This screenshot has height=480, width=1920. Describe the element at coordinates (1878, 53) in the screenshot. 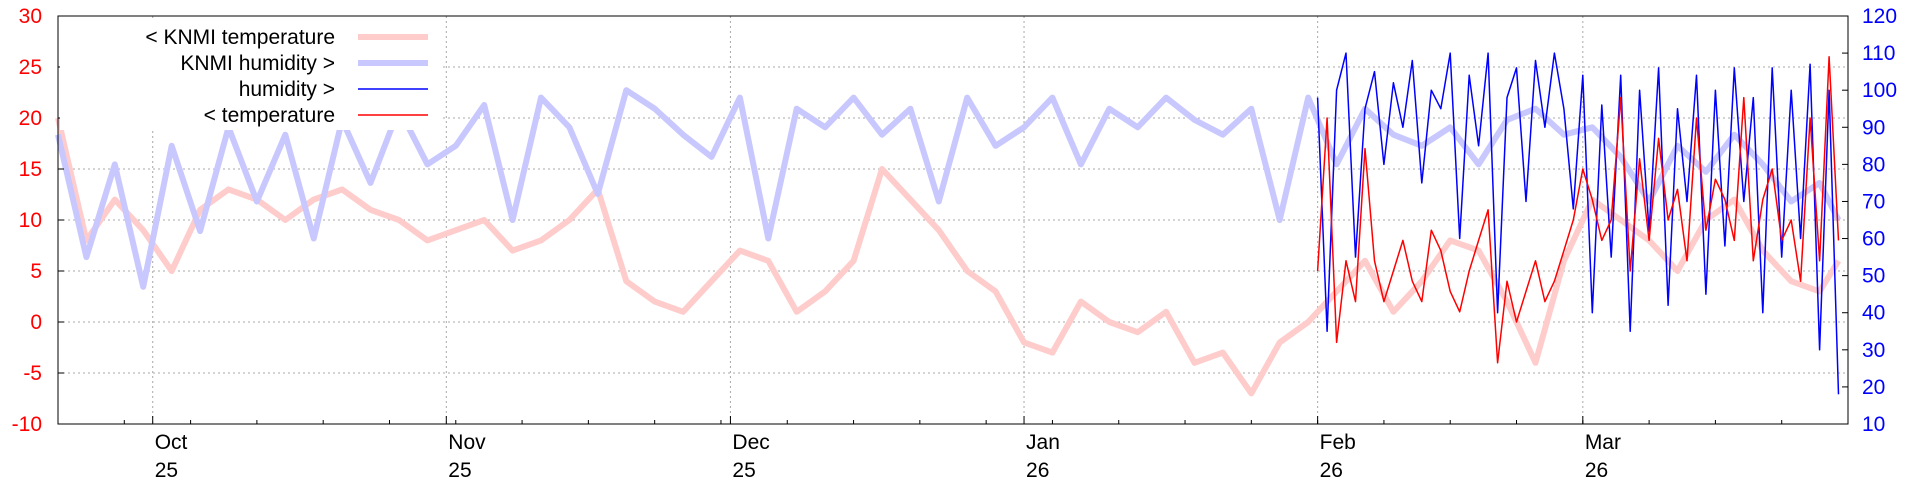

I see `right-tick-label: 110` at that location.